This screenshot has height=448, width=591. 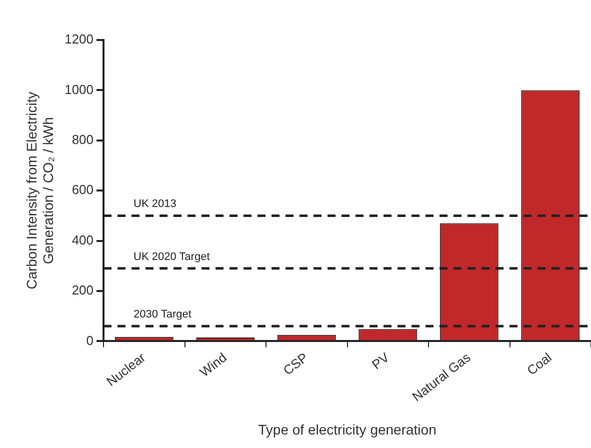 What do you see at coordinates (155, 204) in the screenshot?
I see `ref-line-label: UK 2013` at bounding box center [155, 204].